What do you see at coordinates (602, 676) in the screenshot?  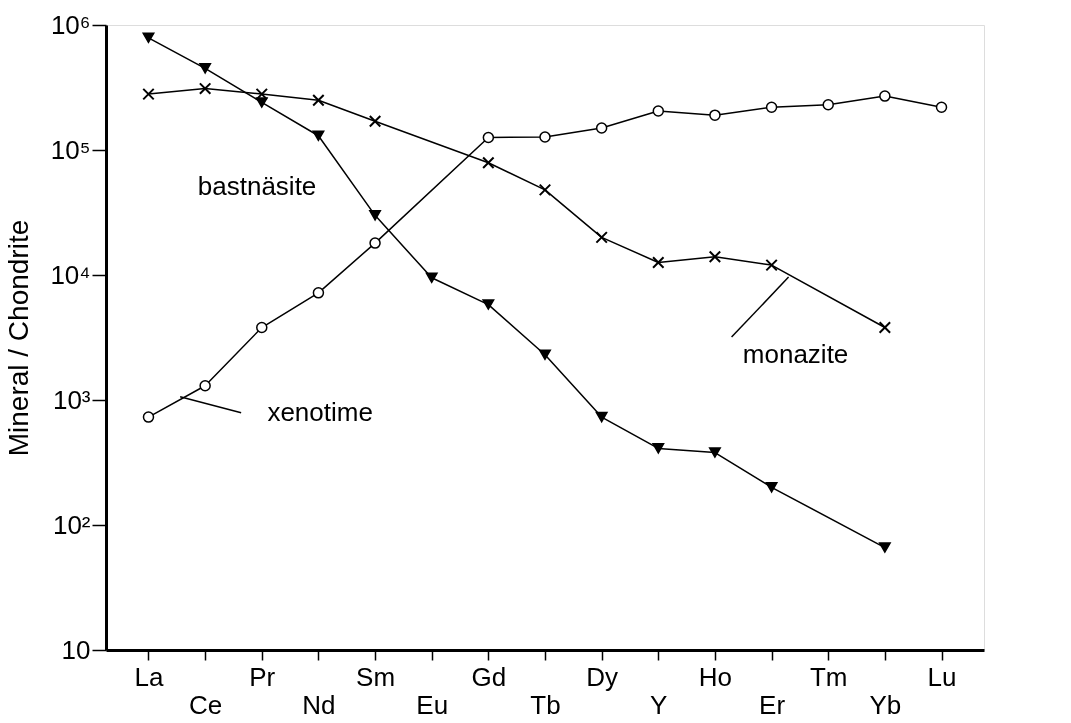 I see `x-tick-label: Dy` at bounding box center [602, 676].